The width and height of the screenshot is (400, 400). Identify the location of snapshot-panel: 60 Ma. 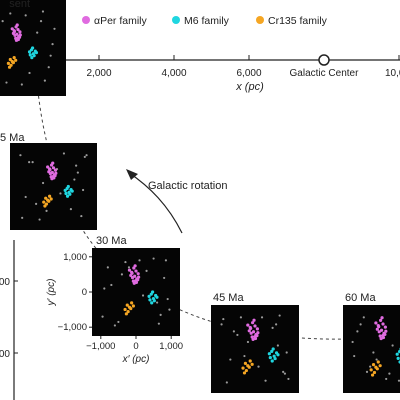
(371, 342).